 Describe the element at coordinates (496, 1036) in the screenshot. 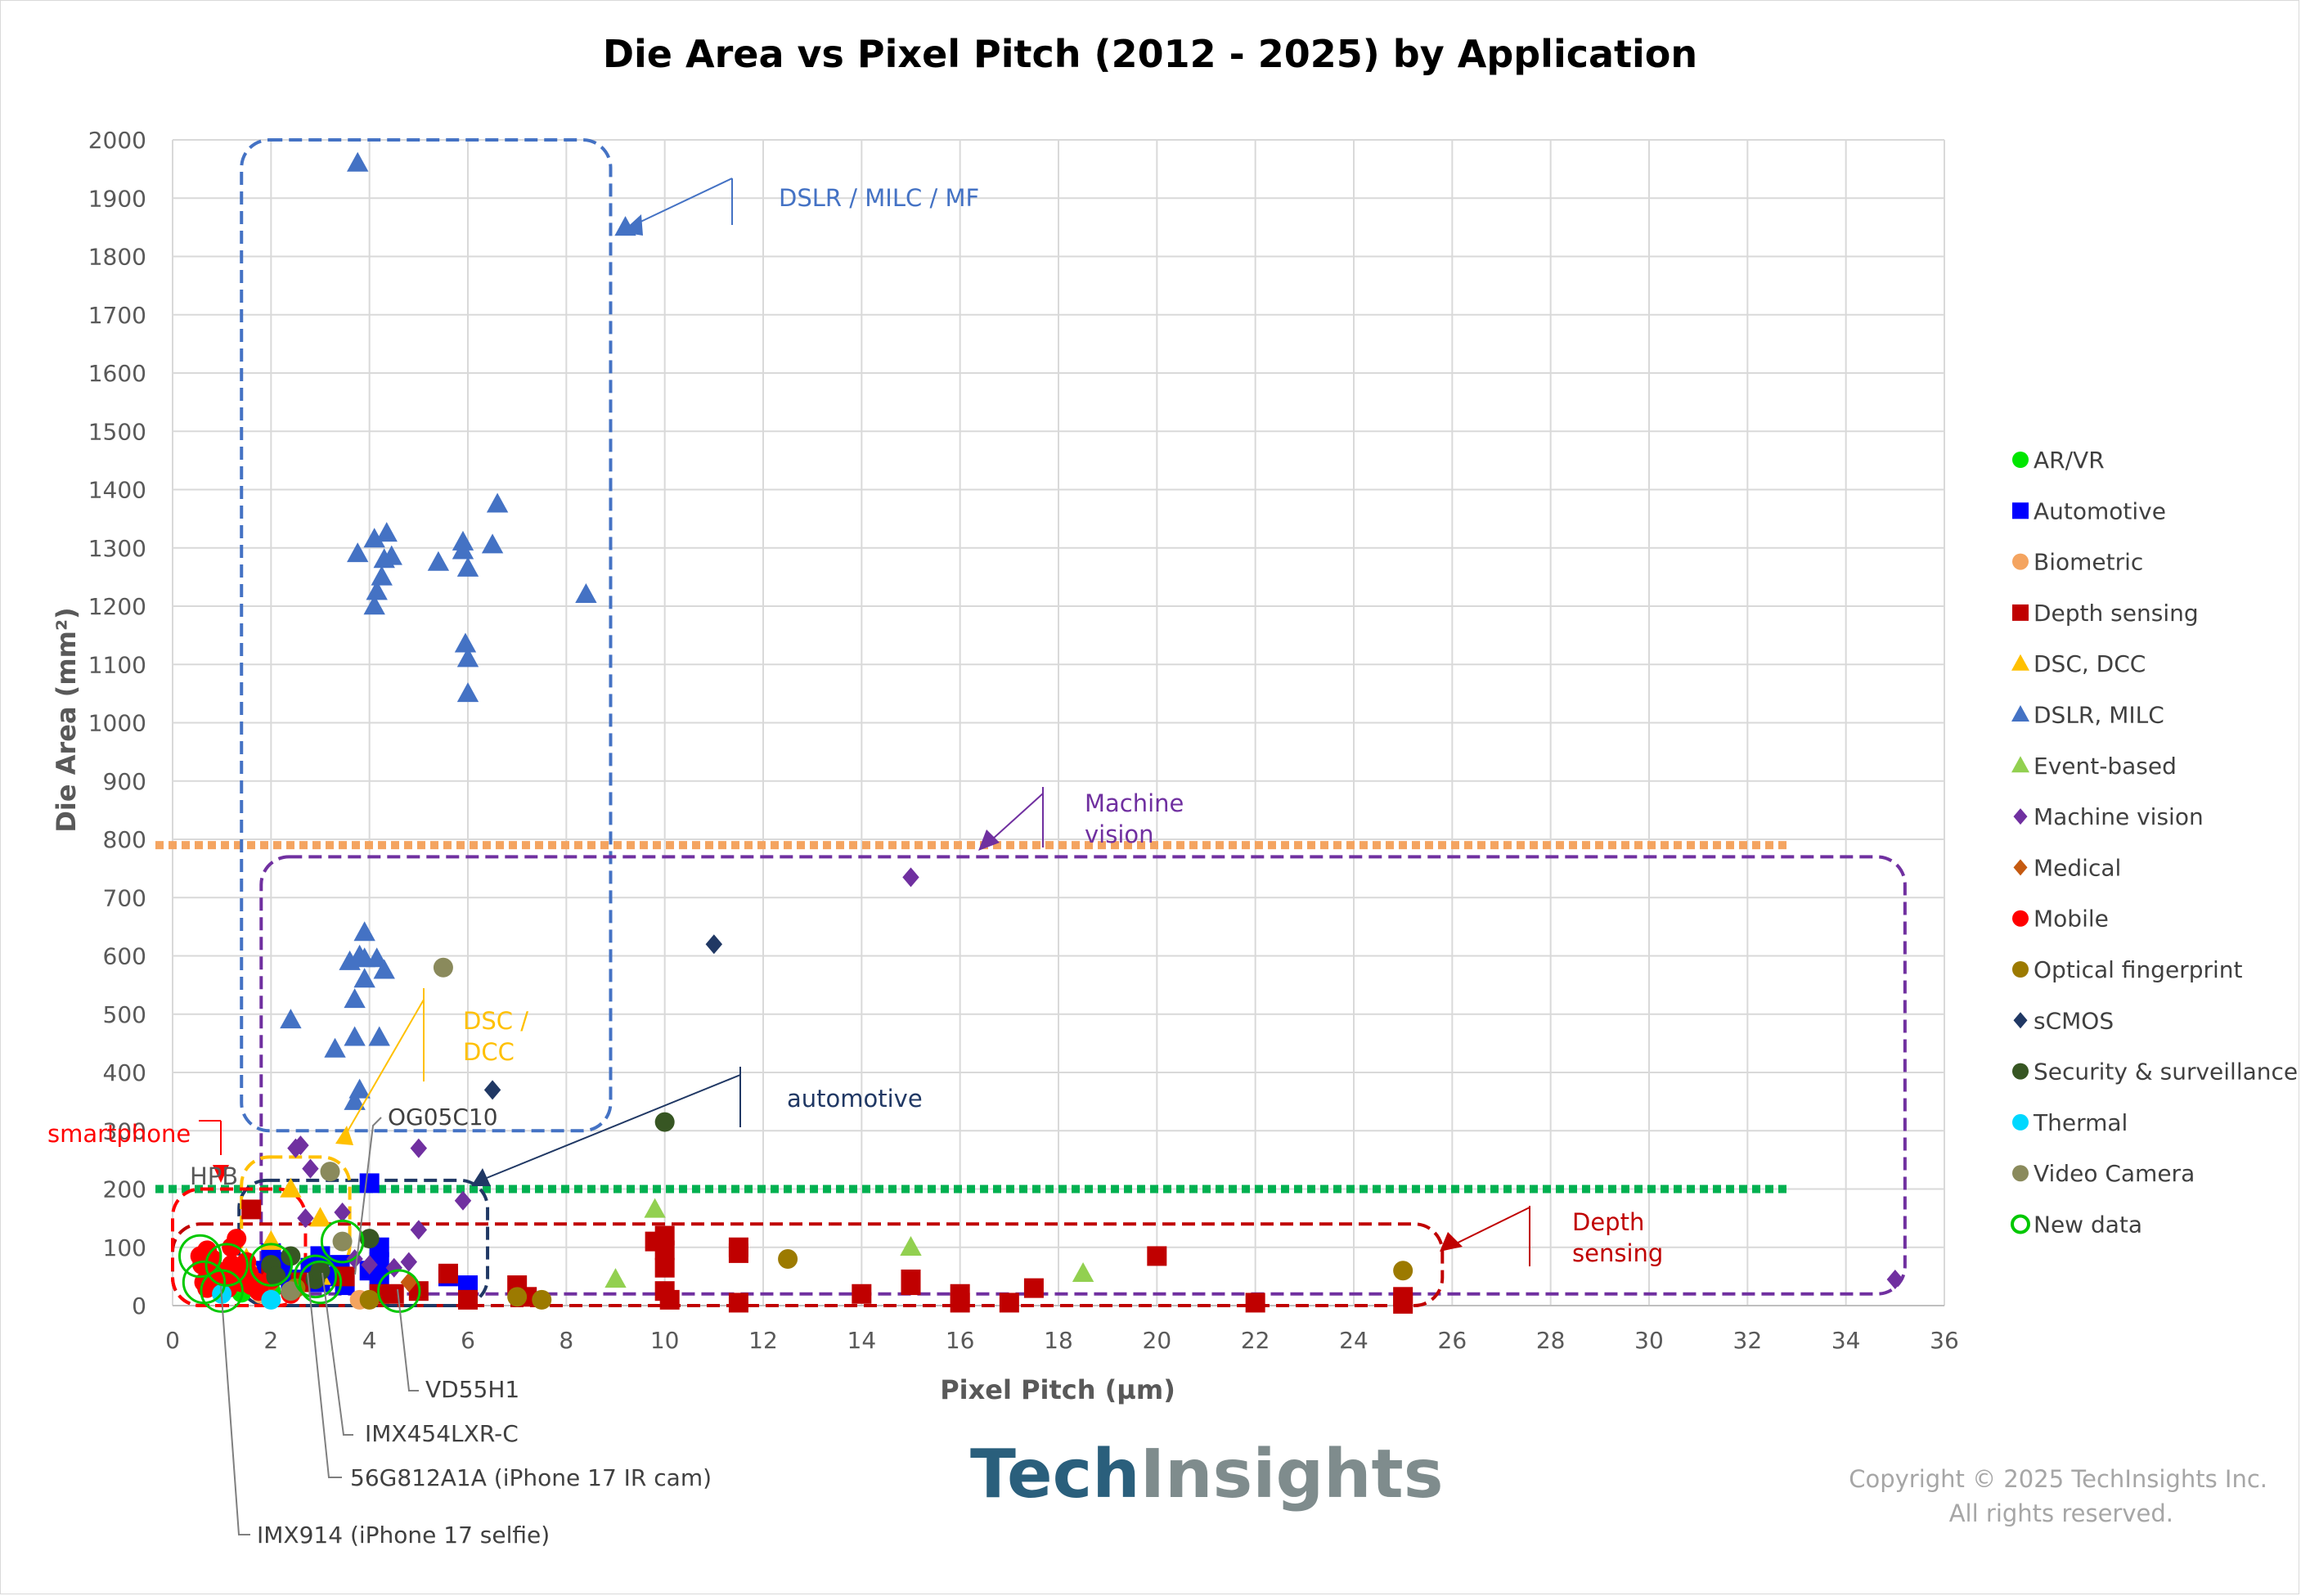

I see `annotation-dsc-dcc-label: DSC / DCC` at that location.